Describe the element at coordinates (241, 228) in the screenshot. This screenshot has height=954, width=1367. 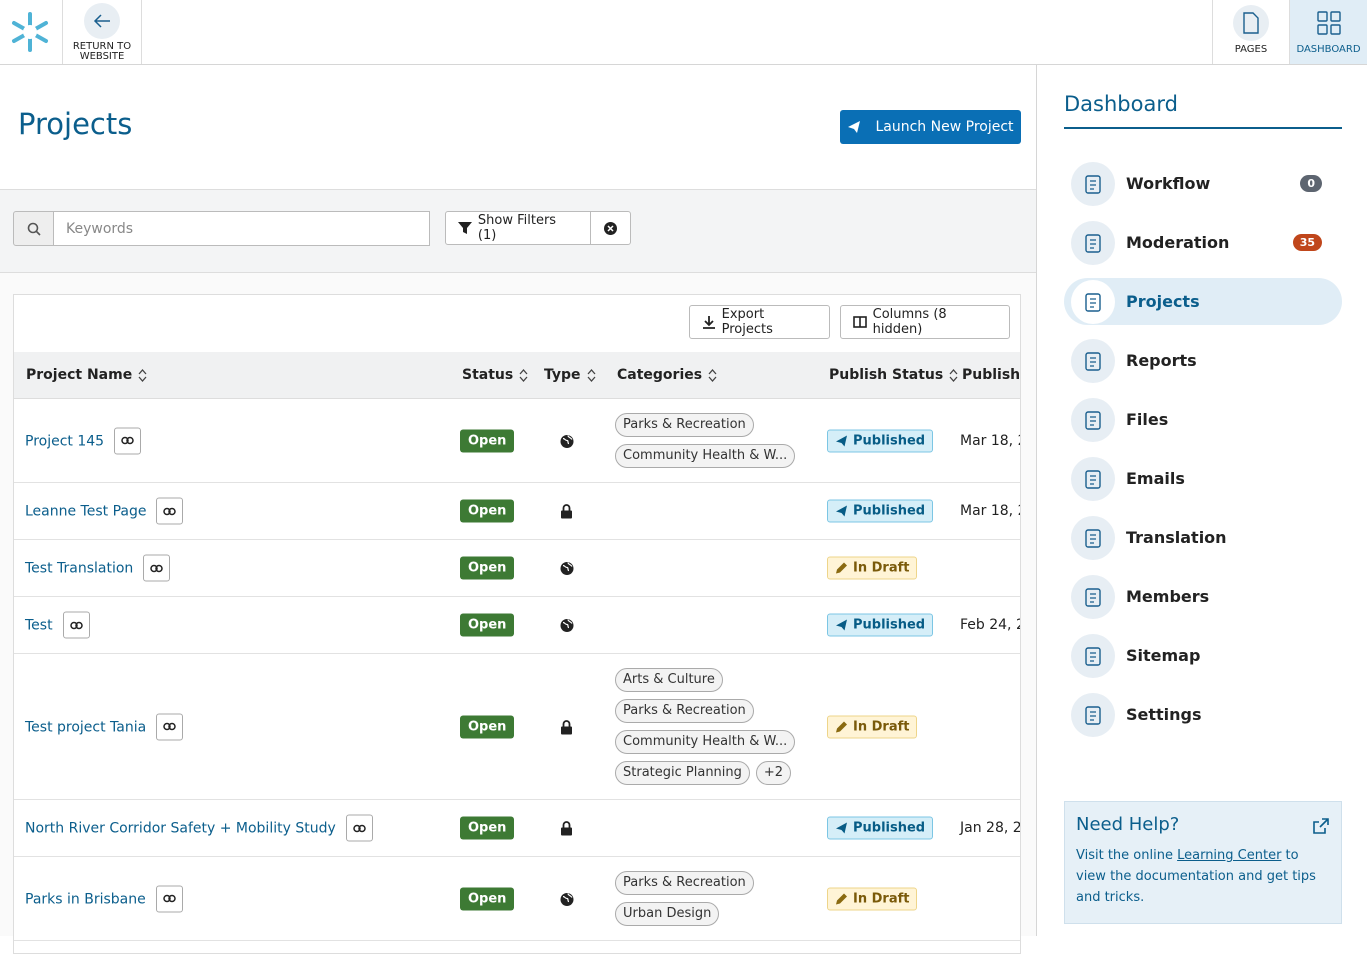
I see `search-input: Keywords` at that location.